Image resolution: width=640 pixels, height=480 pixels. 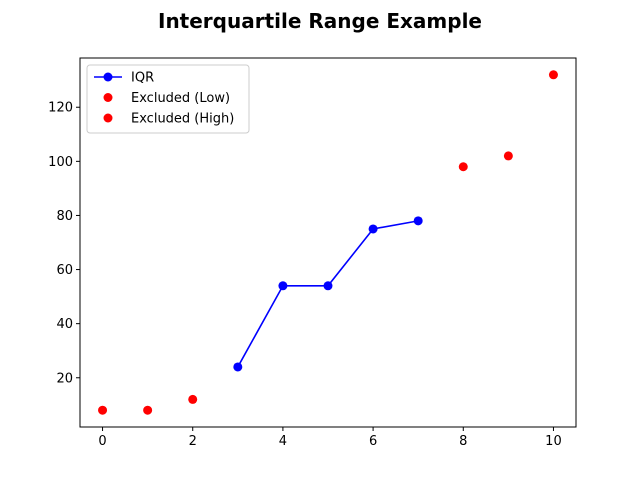 I want to click on legend-label-excluded-low: Excluded (Low), so click(x=180, y=98).